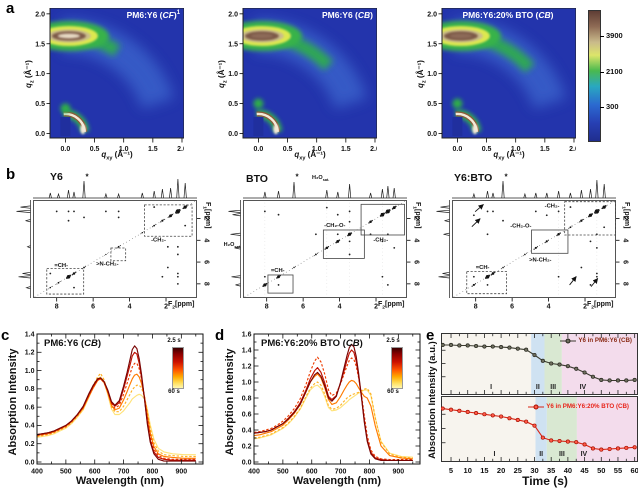  I want to click on nmr-spectrum-bto: -CH₂- -CH₂-O- =CH- 8 6 4 2 2 4 6 8, so click(331, 255).